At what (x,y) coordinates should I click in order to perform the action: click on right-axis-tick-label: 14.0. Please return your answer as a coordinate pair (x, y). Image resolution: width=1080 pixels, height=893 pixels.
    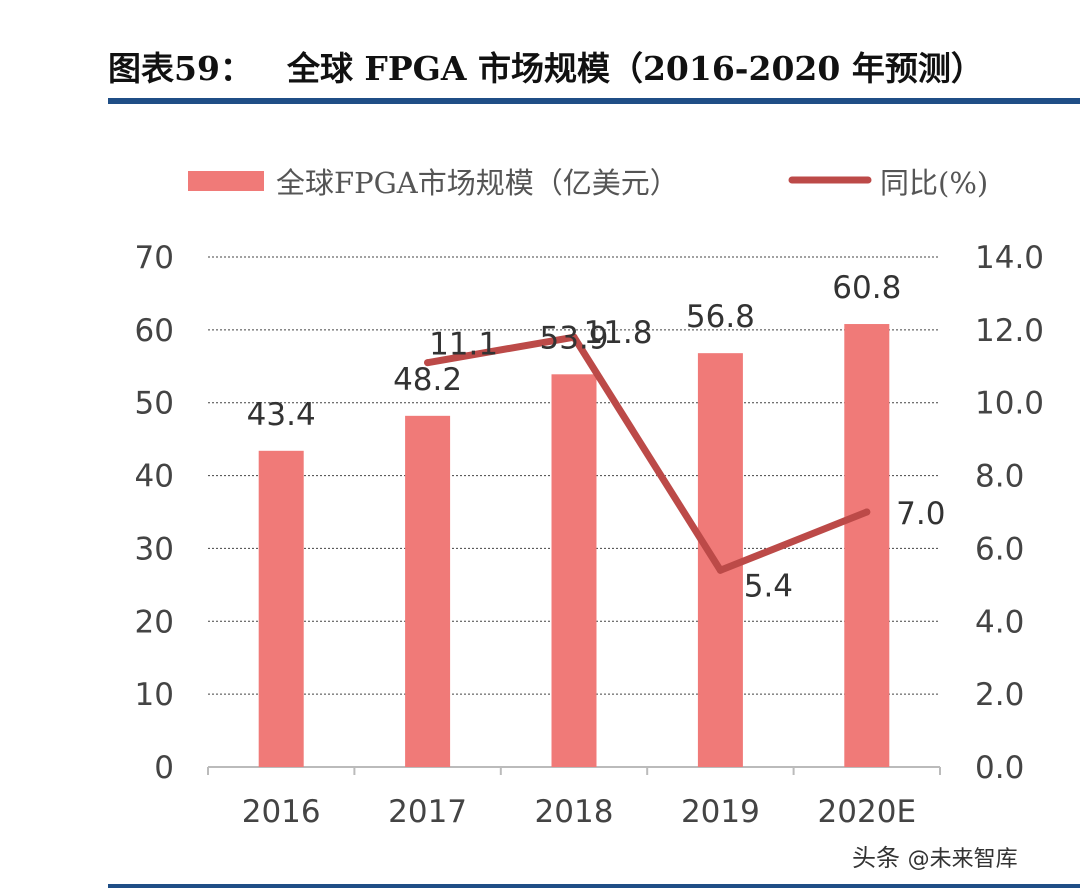
    Looking at the image, I should click on (1009, 258).